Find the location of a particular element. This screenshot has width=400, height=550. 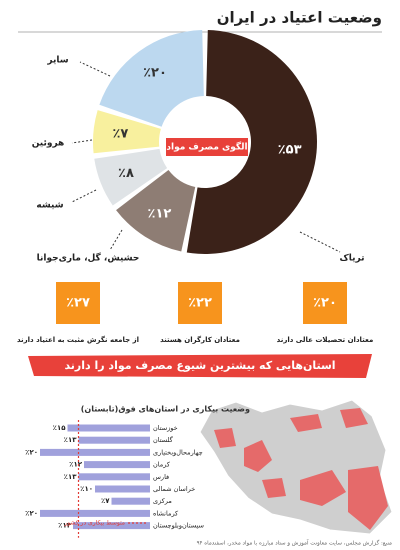

stat-caption: معتادان کارگران هستند is located at coordinates (200, 339).